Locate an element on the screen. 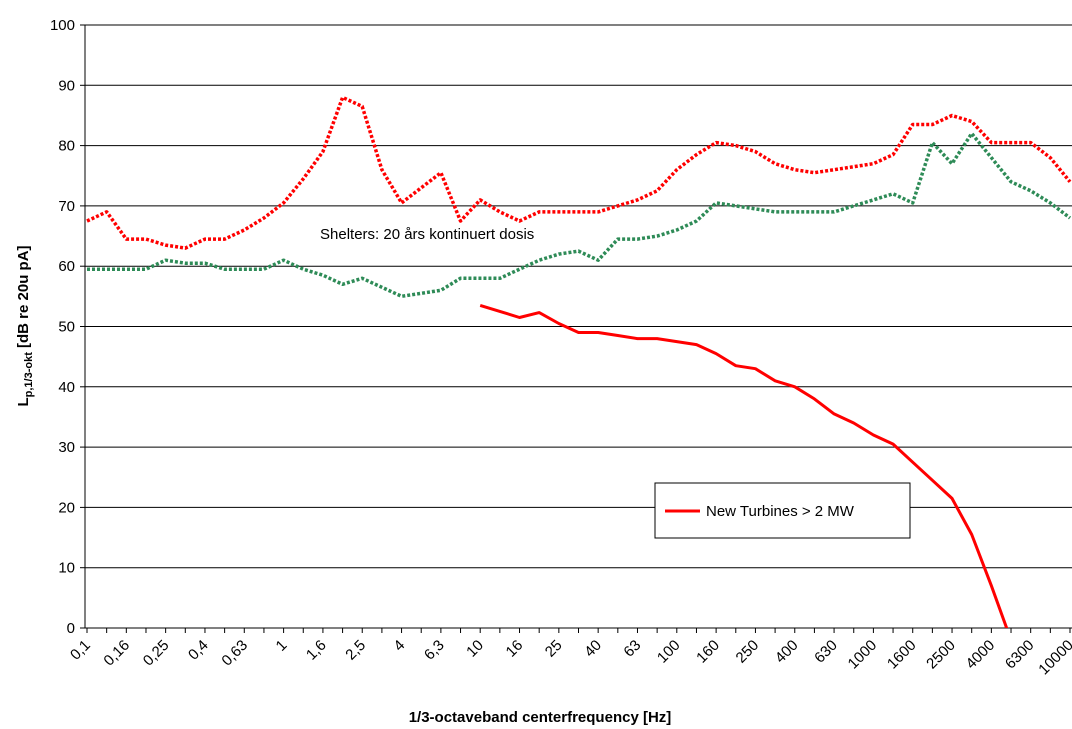 The height and width of the screenshot is (729, 1072). x-tick-label: 2,5 is located at coordinates (355, 650).